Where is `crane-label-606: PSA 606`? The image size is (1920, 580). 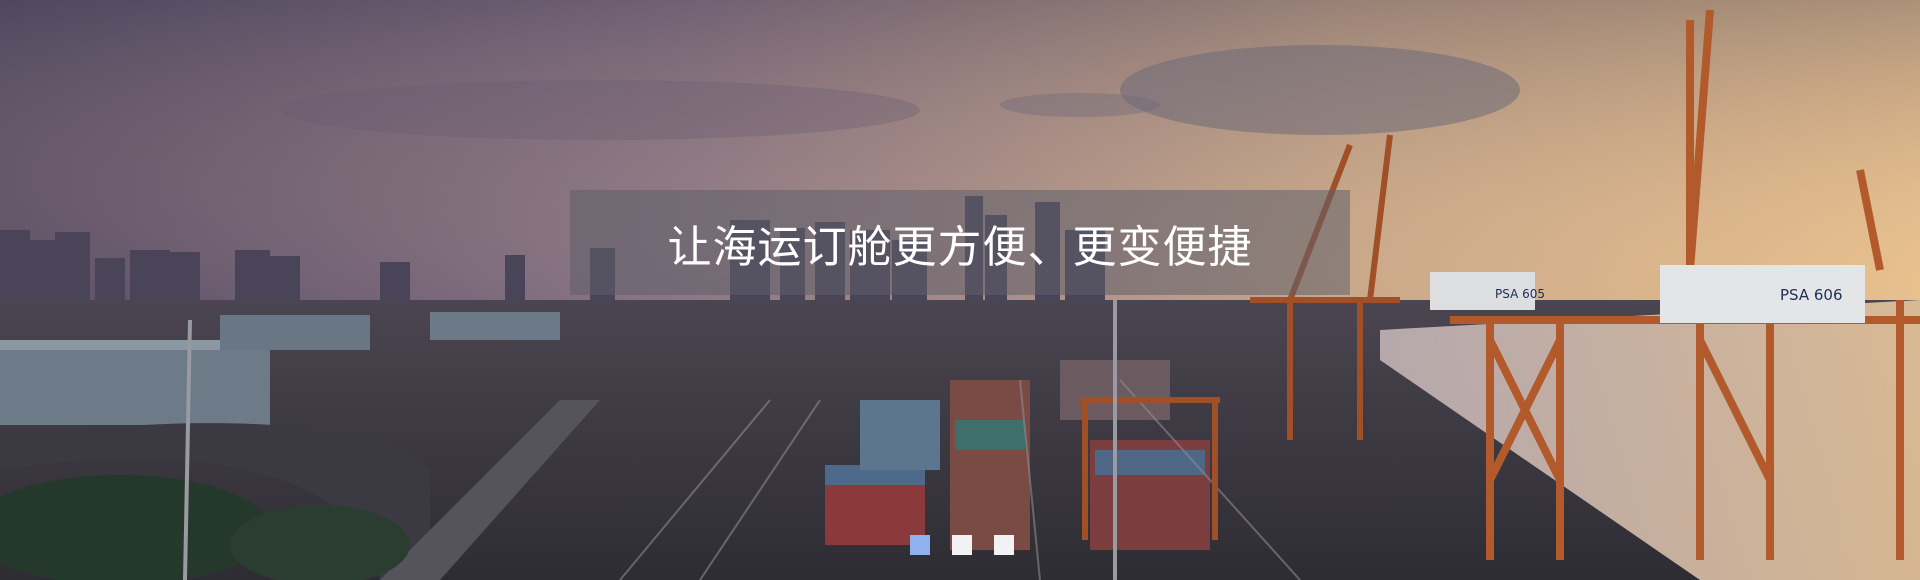
crane-label-606: PSA 606 is located at coordinates (1811, 295).